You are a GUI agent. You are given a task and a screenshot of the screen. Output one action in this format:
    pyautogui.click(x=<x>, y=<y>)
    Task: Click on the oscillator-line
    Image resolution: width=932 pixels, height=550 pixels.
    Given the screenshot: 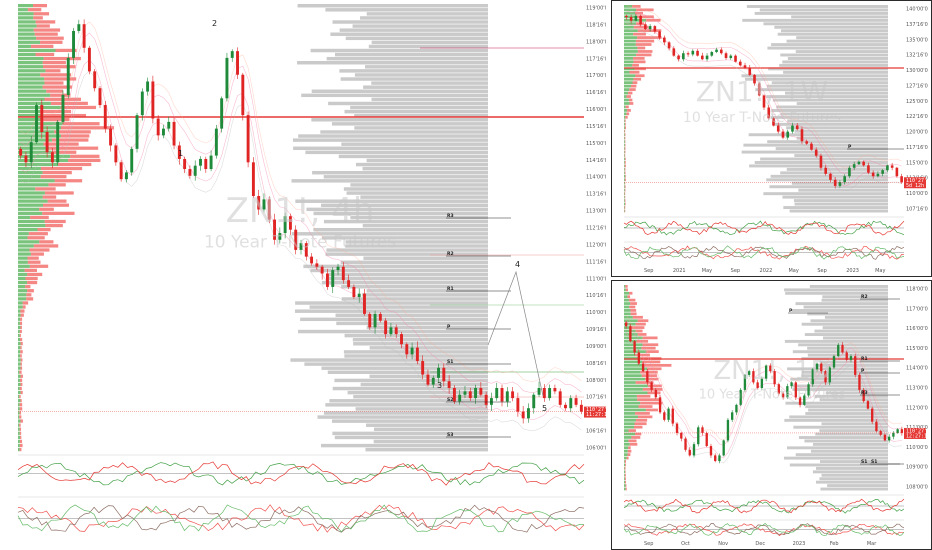 What is the action you would take?
    pyautogui.click(x=301, y=473)
    